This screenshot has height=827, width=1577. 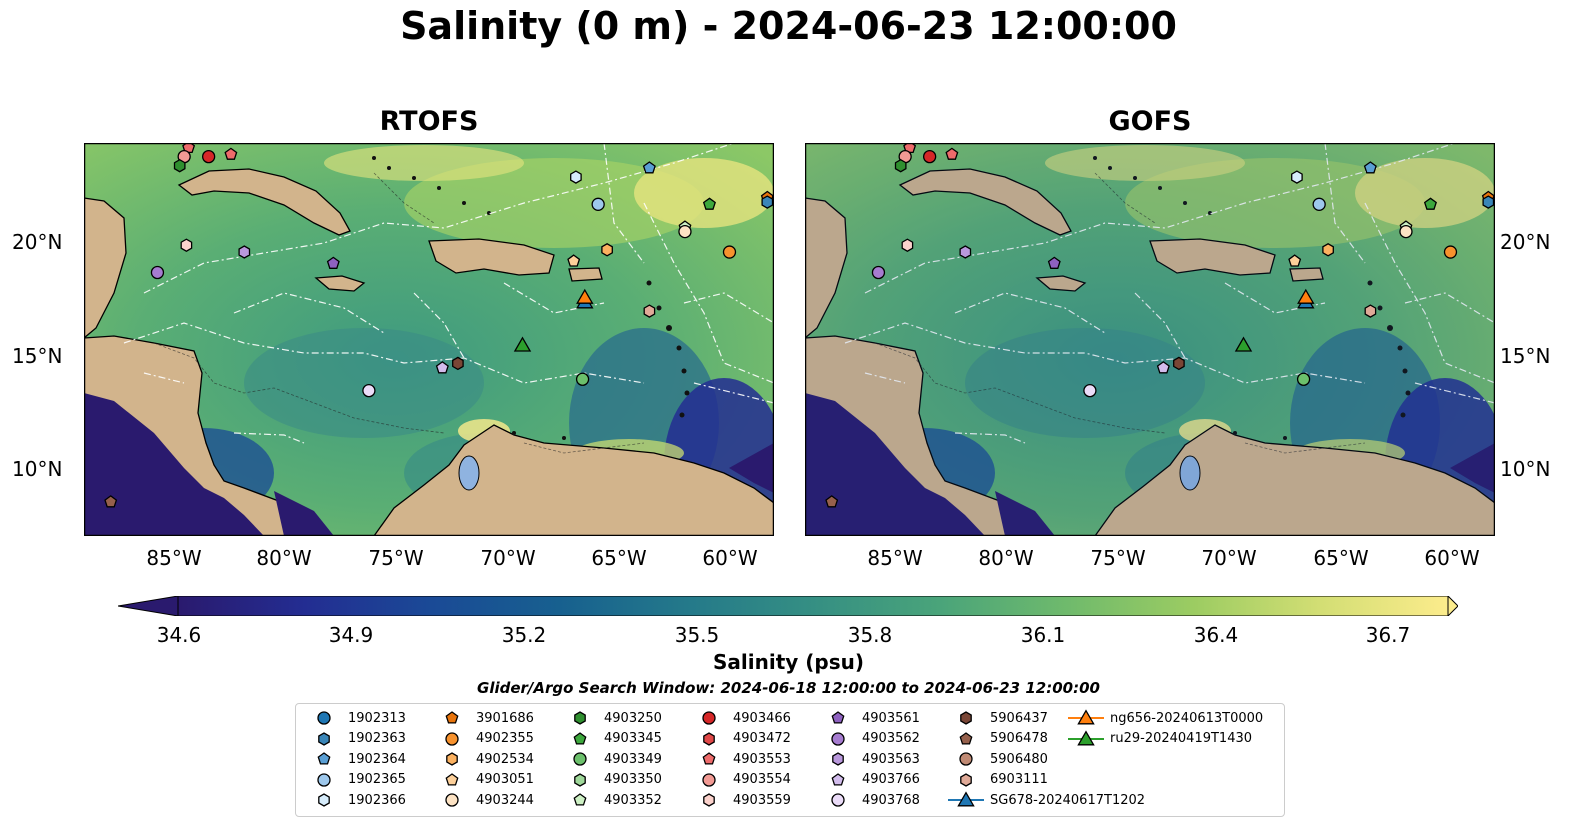 What do you see at coordinates (611, 739) in the screenshot?
I see `legend-item: 4903345` at bounding box center [611, 739].